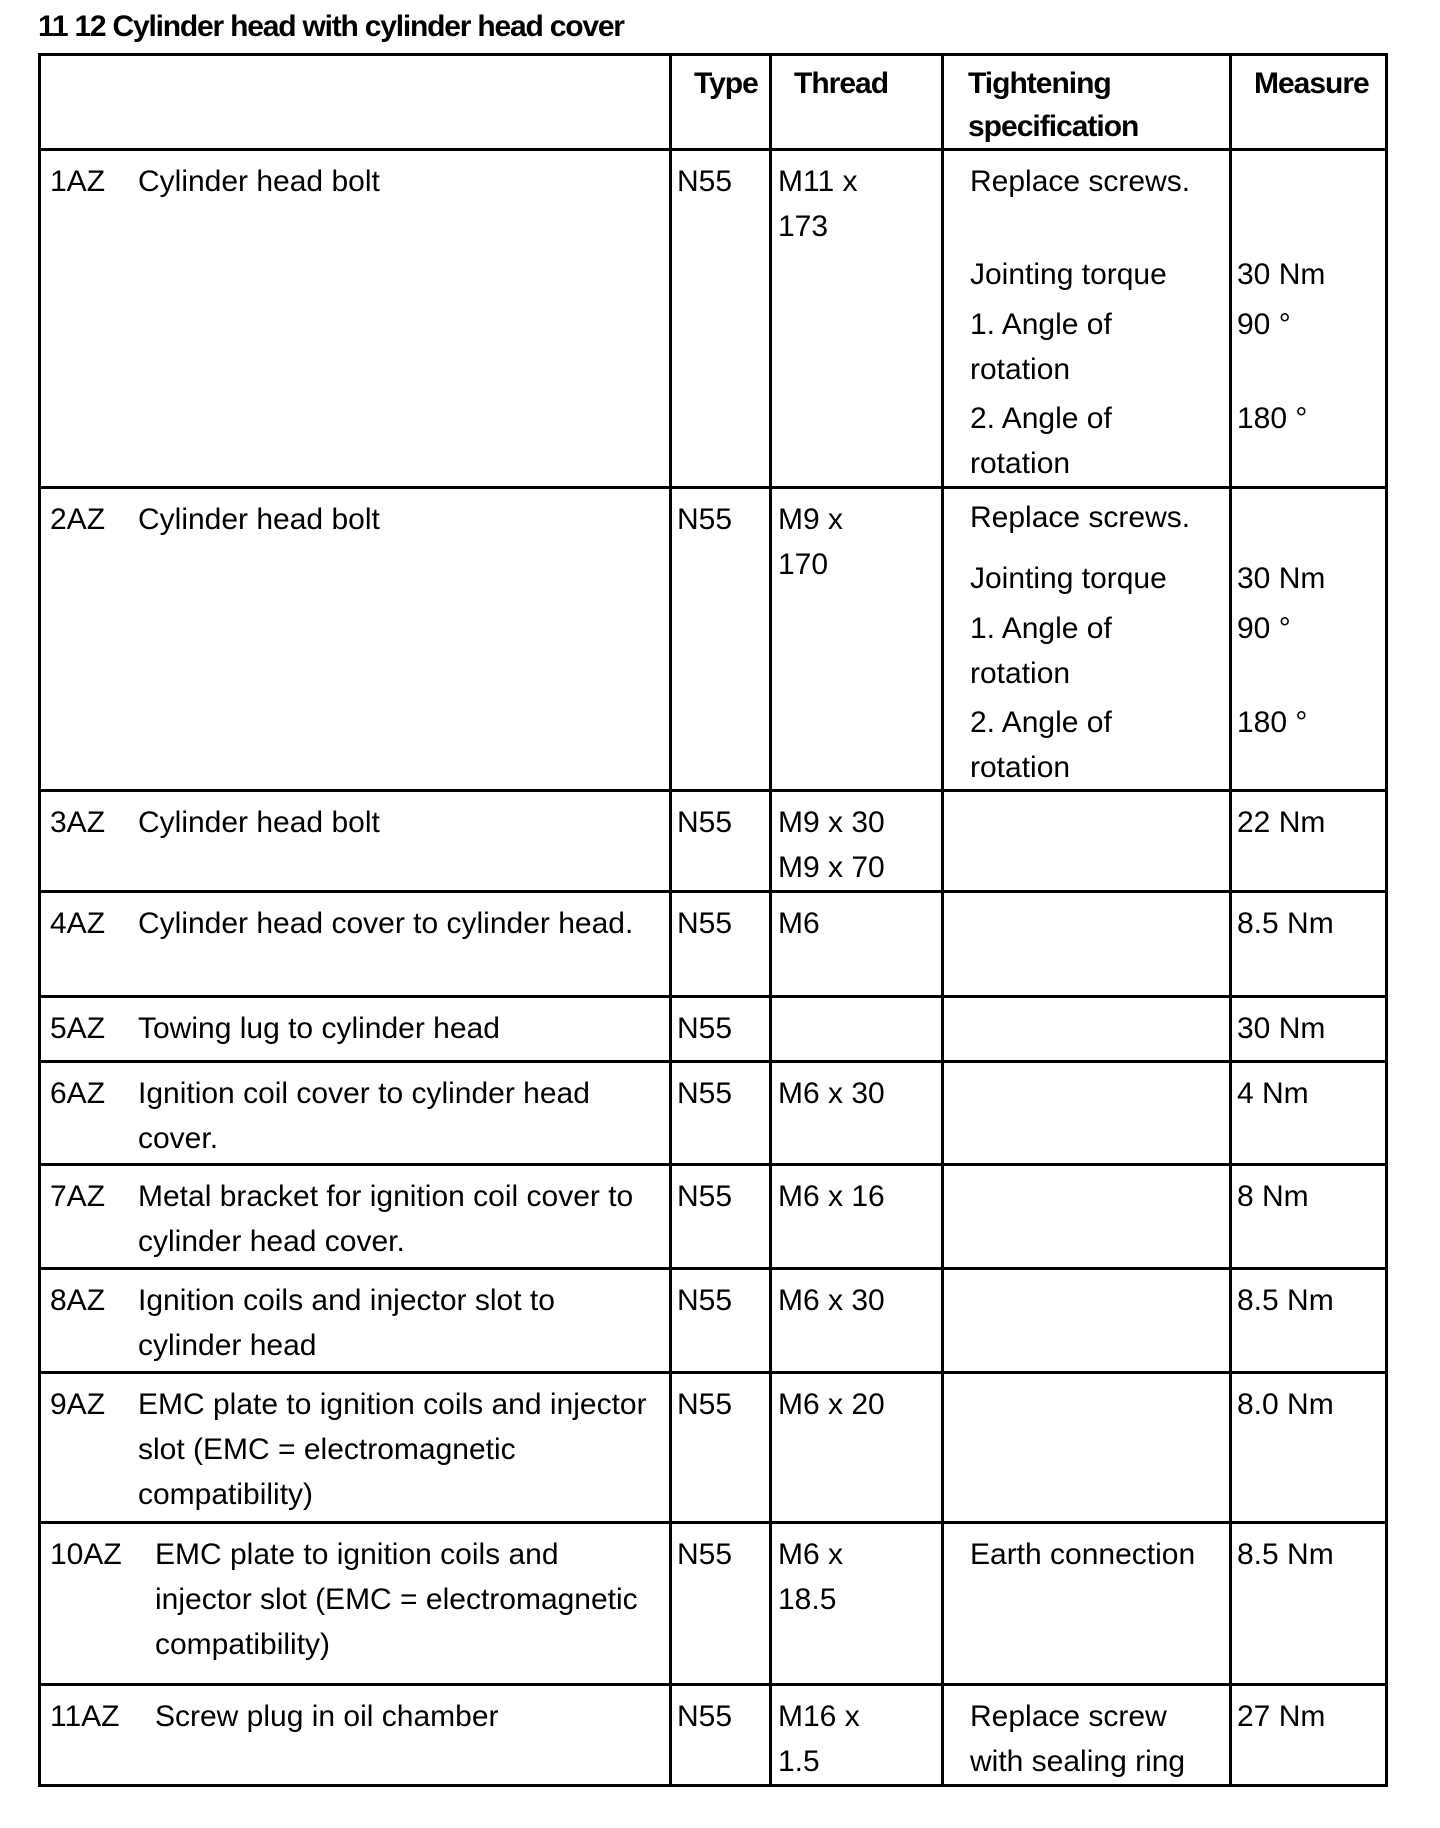 The height and width of the screenshot is (1828, 1440). What do you see at coordinates (78, 1028) in the screenshot?
I see `item-id: 5AZ` at bounding box center [78, 1028].